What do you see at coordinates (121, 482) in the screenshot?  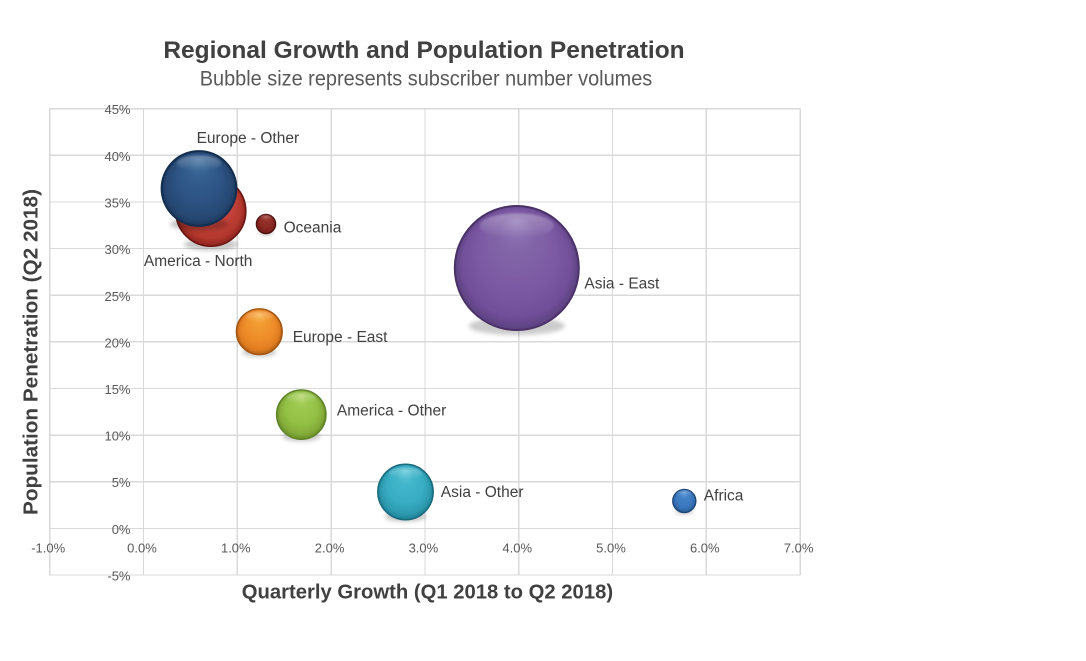 I see `svg-text: 5%` at bounding box center [121, 482].